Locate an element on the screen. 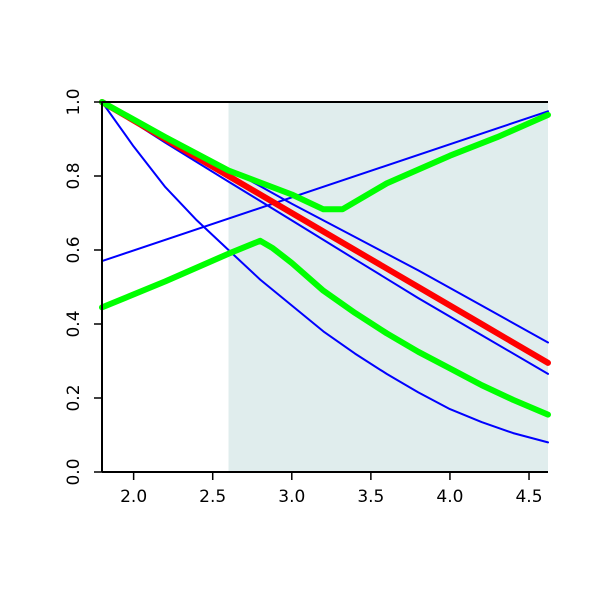  x-tick-label: 4.5 is located at coordinates (528, 497).